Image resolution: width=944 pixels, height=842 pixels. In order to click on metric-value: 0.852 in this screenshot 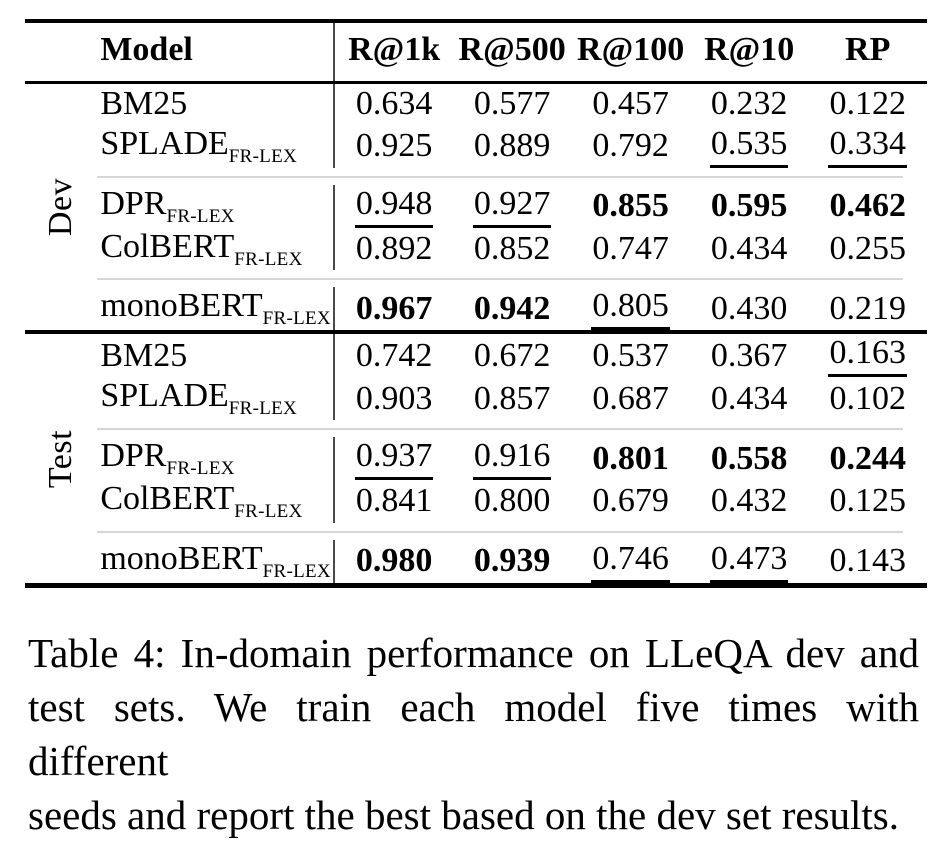, I will do `click(512, 249)`.